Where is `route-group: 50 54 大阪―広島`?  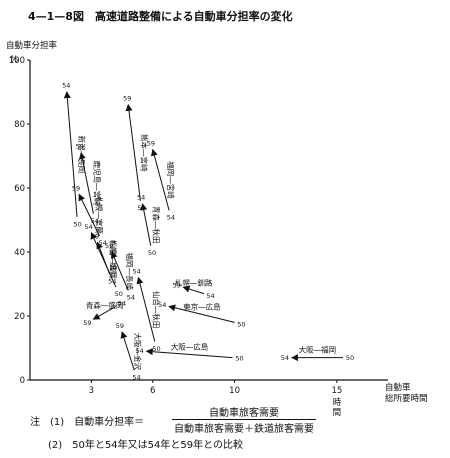
route-group: 50 54 大阪―広島 is located at coordinates (189, 351).